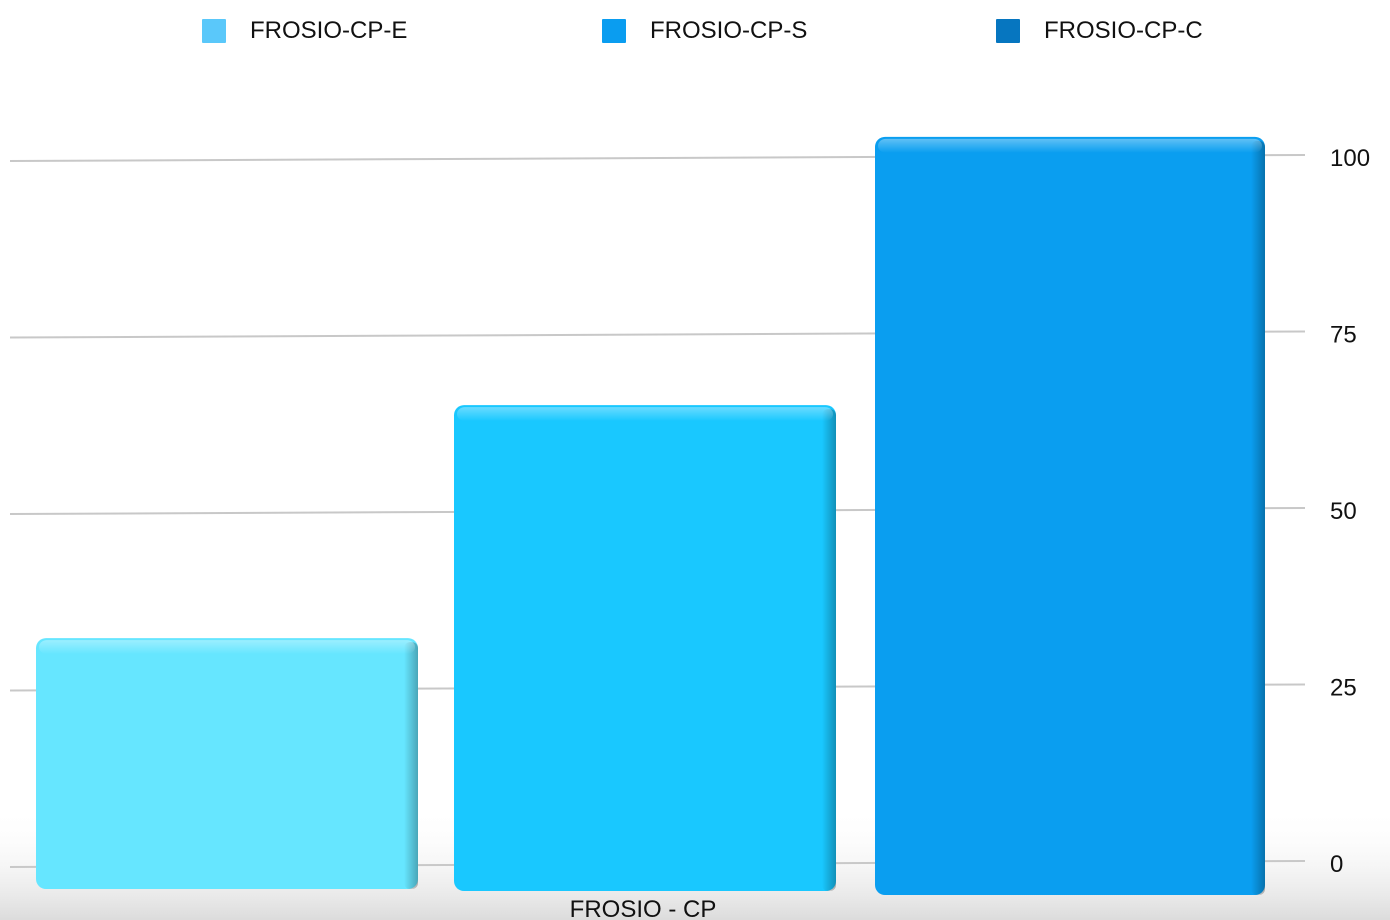 This screenshot has height=920, width=1390. What do you see at coordinates (729, 30) in the screenshot?
I see `legend-label-frosio-cp-s: FROSIO-CP-S` at bounding box center [729, 30].